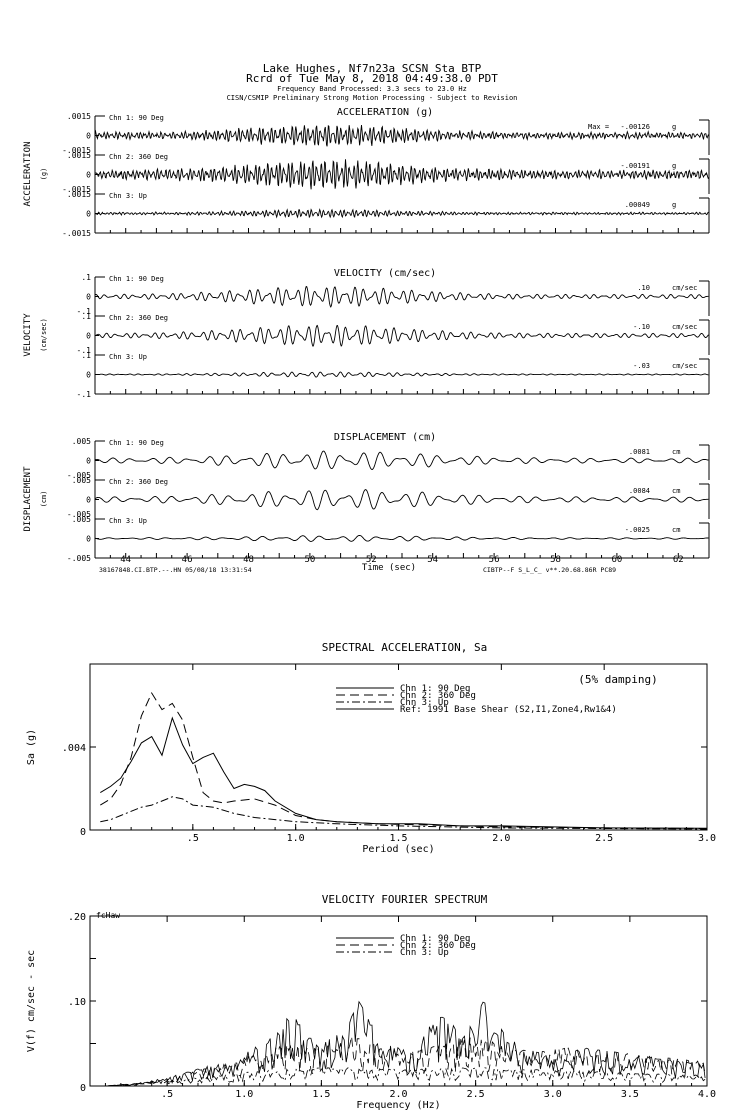 The image size is (739, 1119). What do you see at coordinates (44, 335) in the screenshot?
I see `panel-yunit: (cm/sec)` at bounding box center [44, 335].